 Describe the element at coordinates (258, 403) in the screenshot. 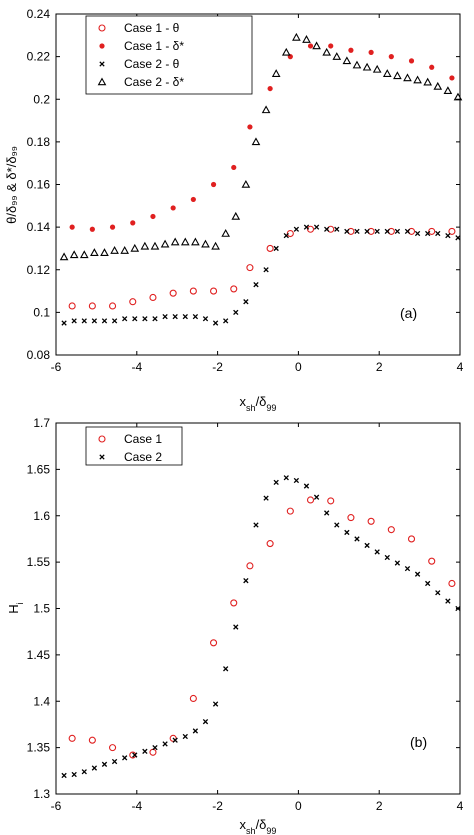

I see `x-axis-label: xsh/δ99` at that location.